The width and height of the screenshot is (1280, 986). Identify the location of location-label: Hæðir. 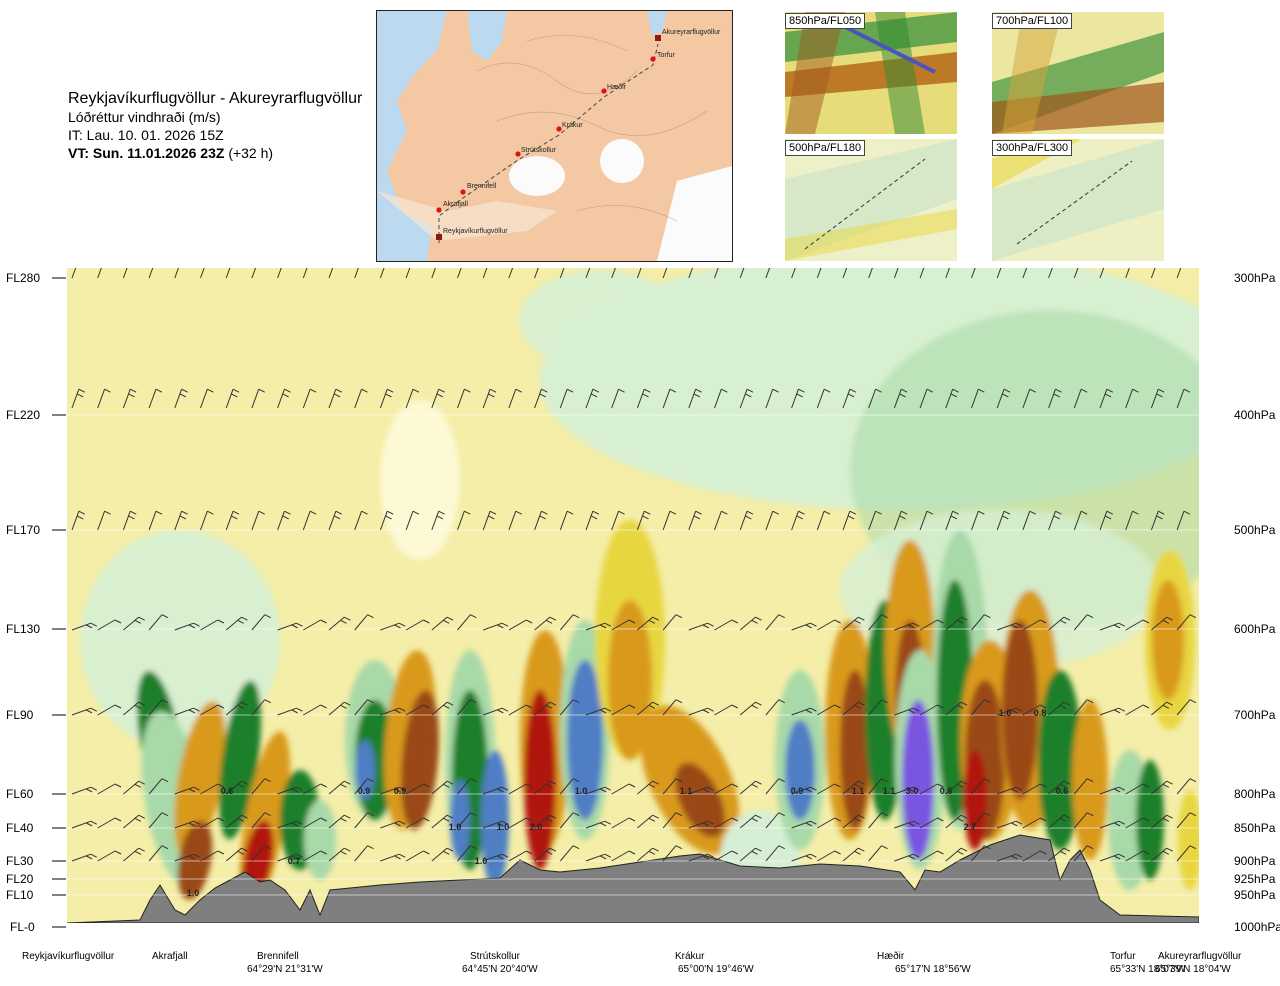
(891, 956).